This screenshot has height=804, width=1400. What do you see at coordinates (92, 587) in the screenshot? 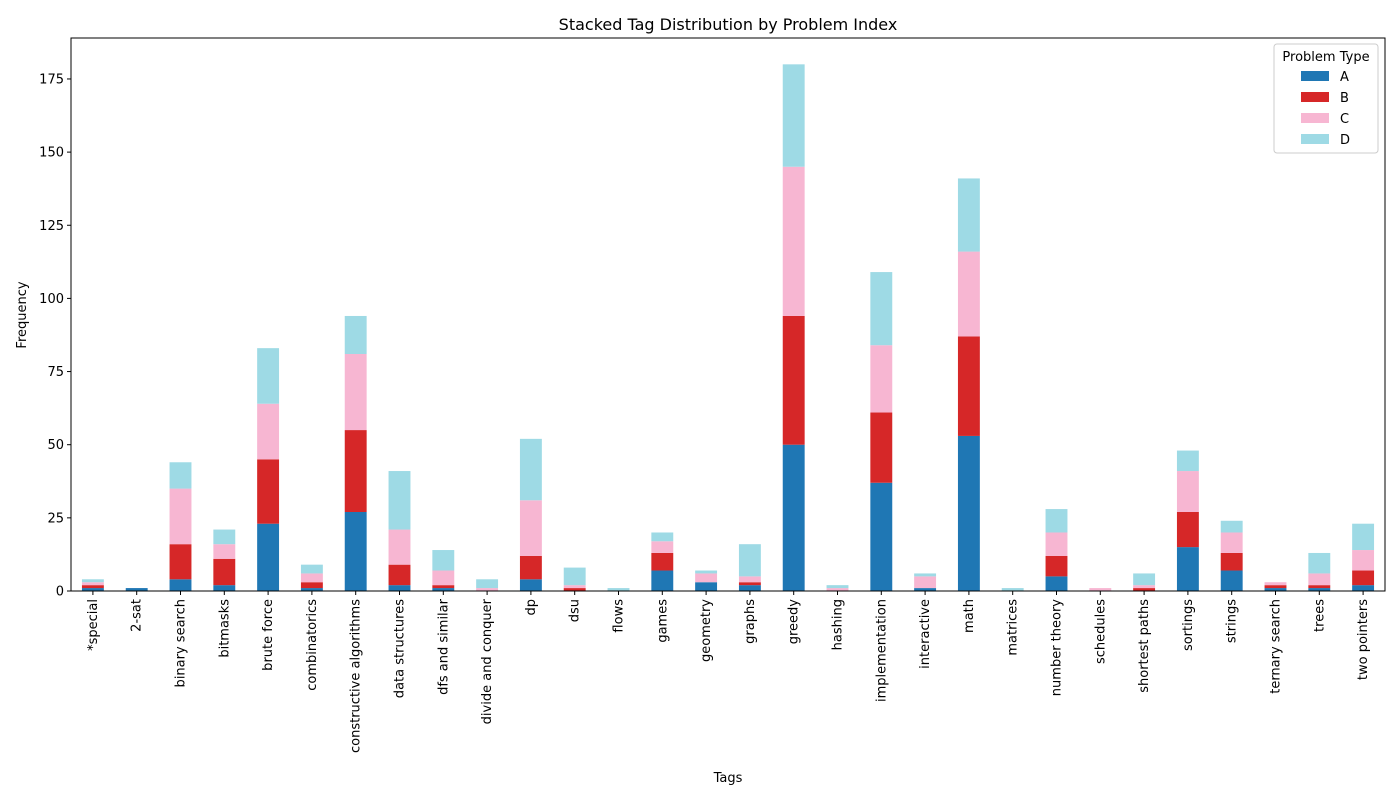
I see `bar-B--special` at bounding box center [92, 587].